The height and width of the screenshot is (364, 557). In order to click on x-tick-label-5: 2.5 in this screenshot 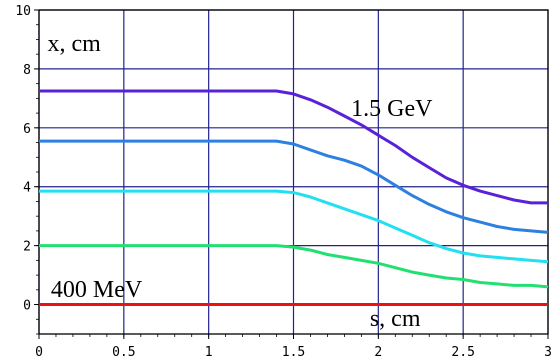, I will do `click(462, 352)`.